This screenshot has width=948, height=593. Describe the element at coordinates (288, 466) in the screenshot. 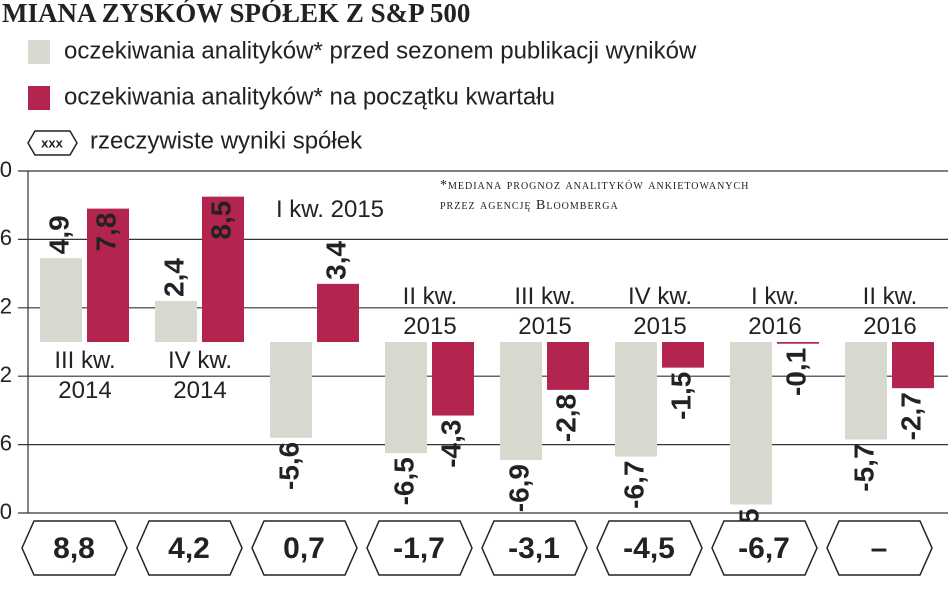

I see `value-label: -5,6` at that location.